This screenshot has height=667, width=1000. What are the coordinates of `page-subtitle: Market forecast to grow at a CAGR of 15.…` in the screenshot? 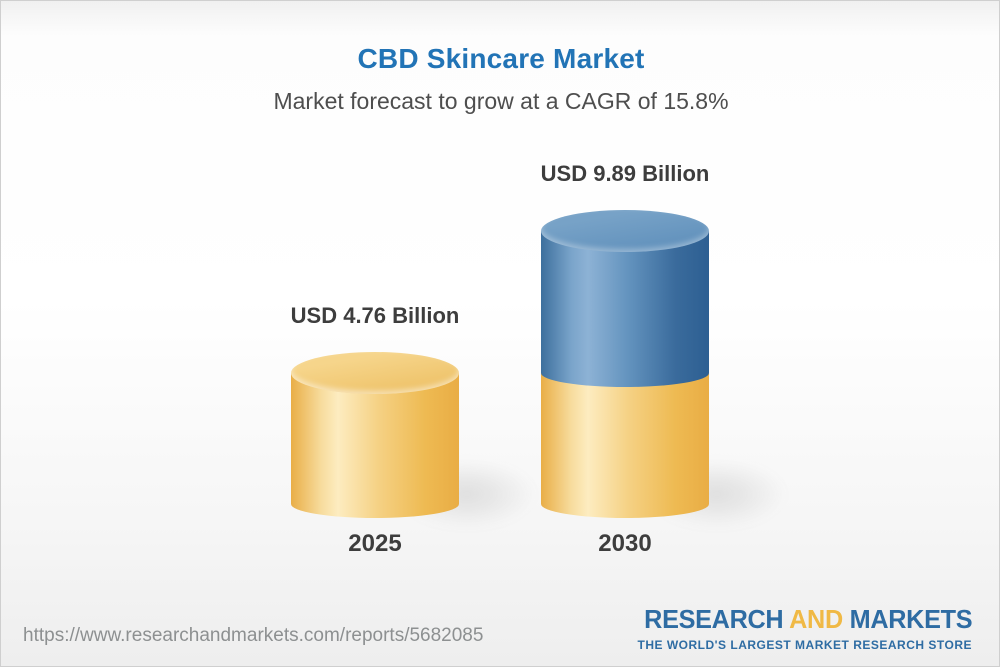 It's located at (501, 101).